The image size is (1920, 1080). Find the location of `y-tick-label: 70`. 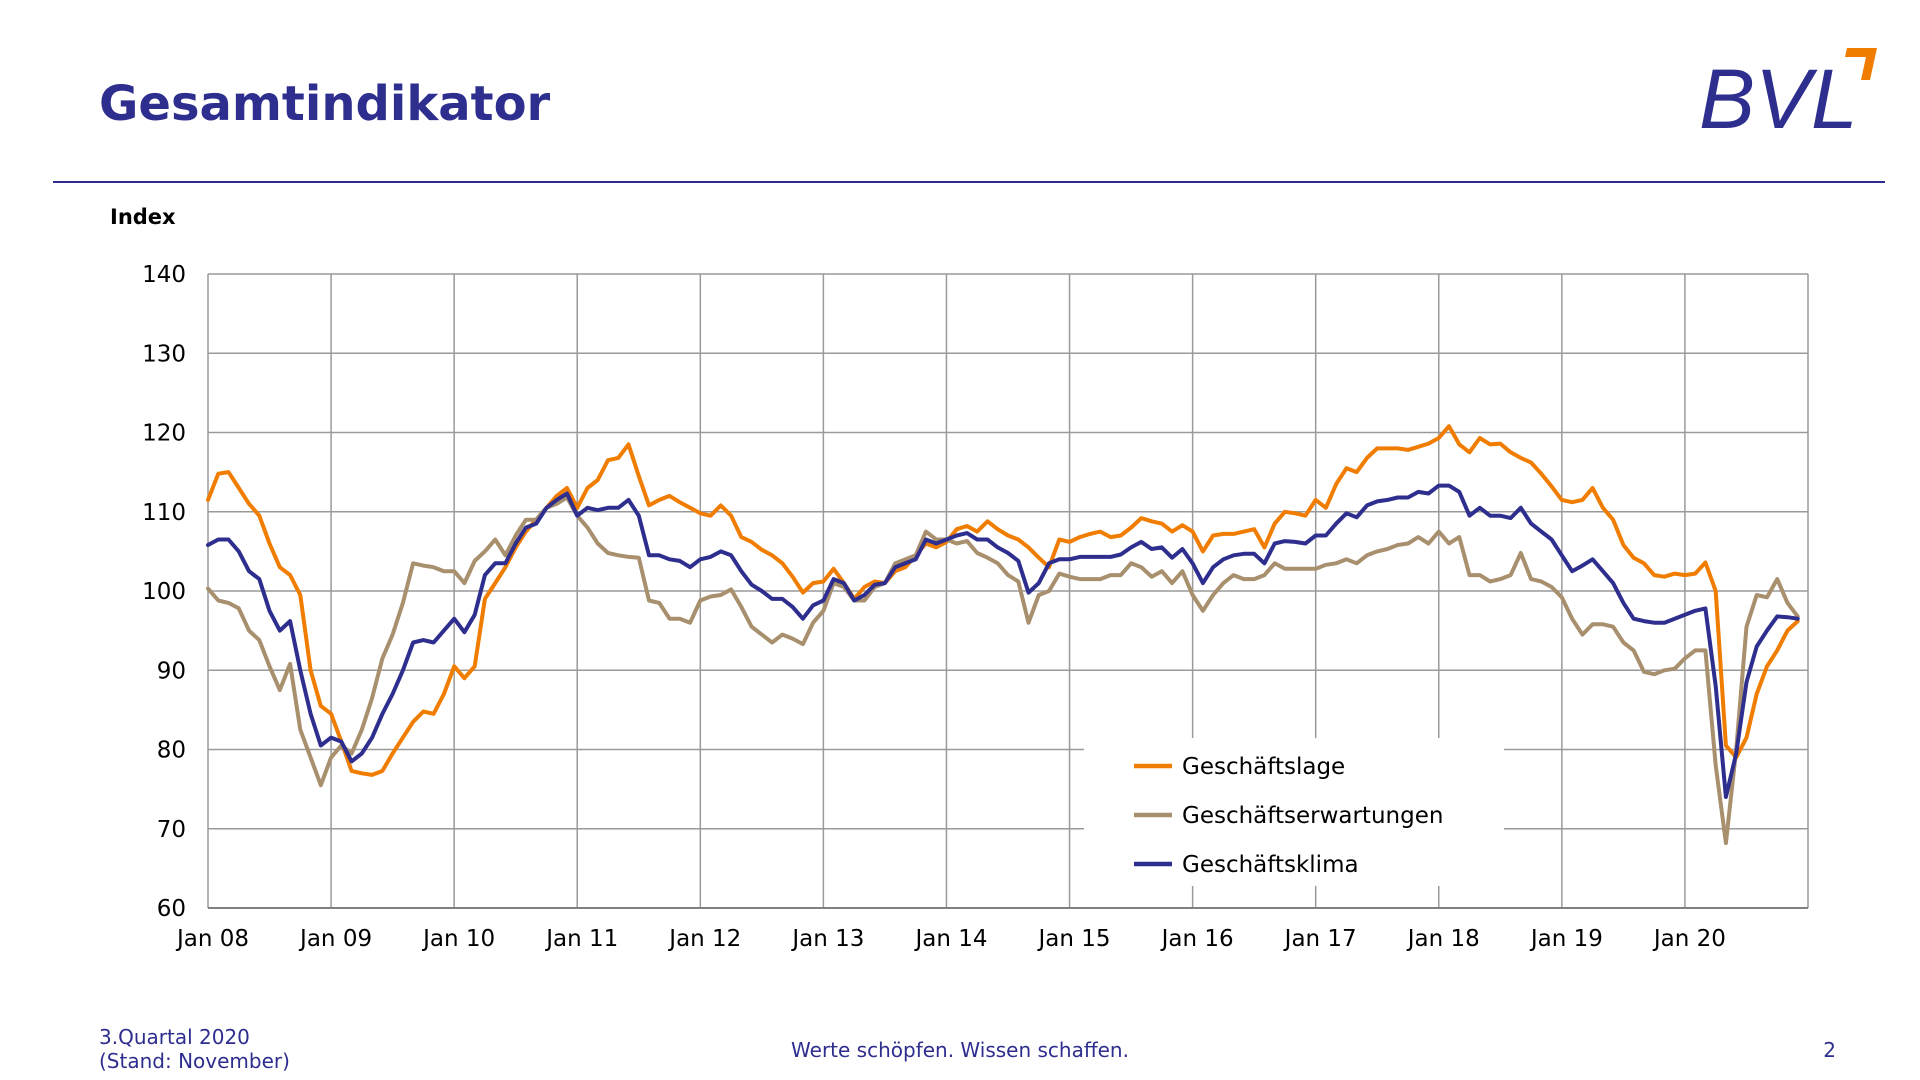

y-tick-label: 70 is located at coordinates (171, 830).